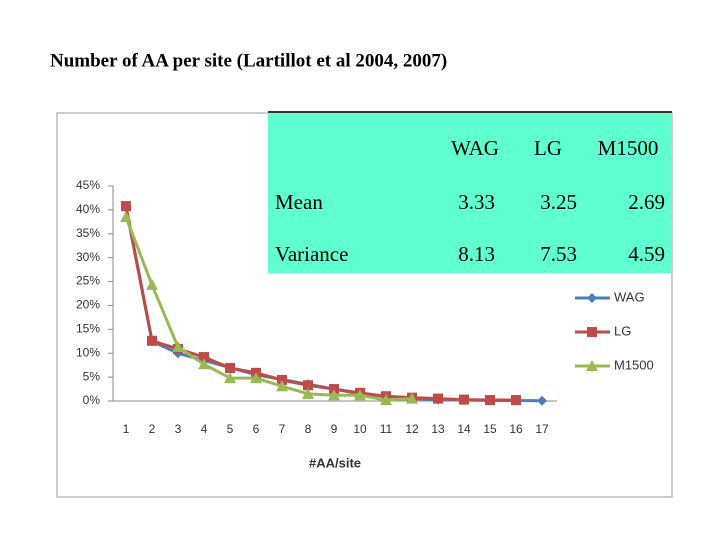 The width and height of the screenshot is (720, 545). I want to click on x-tick-label: 2, so click(152, 429).